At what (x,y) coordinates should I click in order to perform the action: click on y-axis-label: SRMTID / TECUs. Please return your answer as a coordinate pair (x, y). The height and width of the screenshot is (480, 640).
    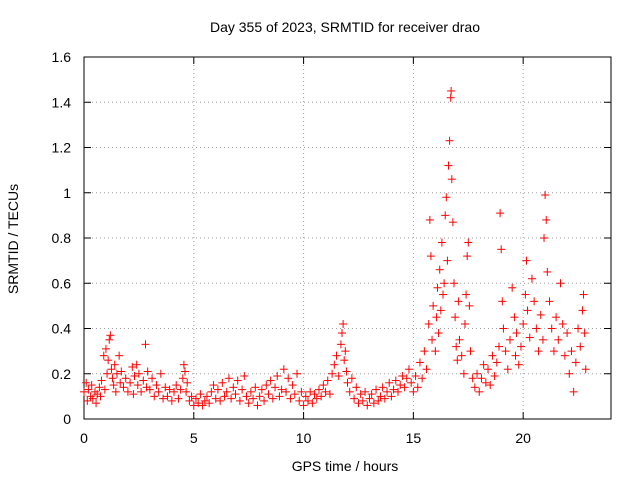
    Looking at the image, I should click on (13, 239).